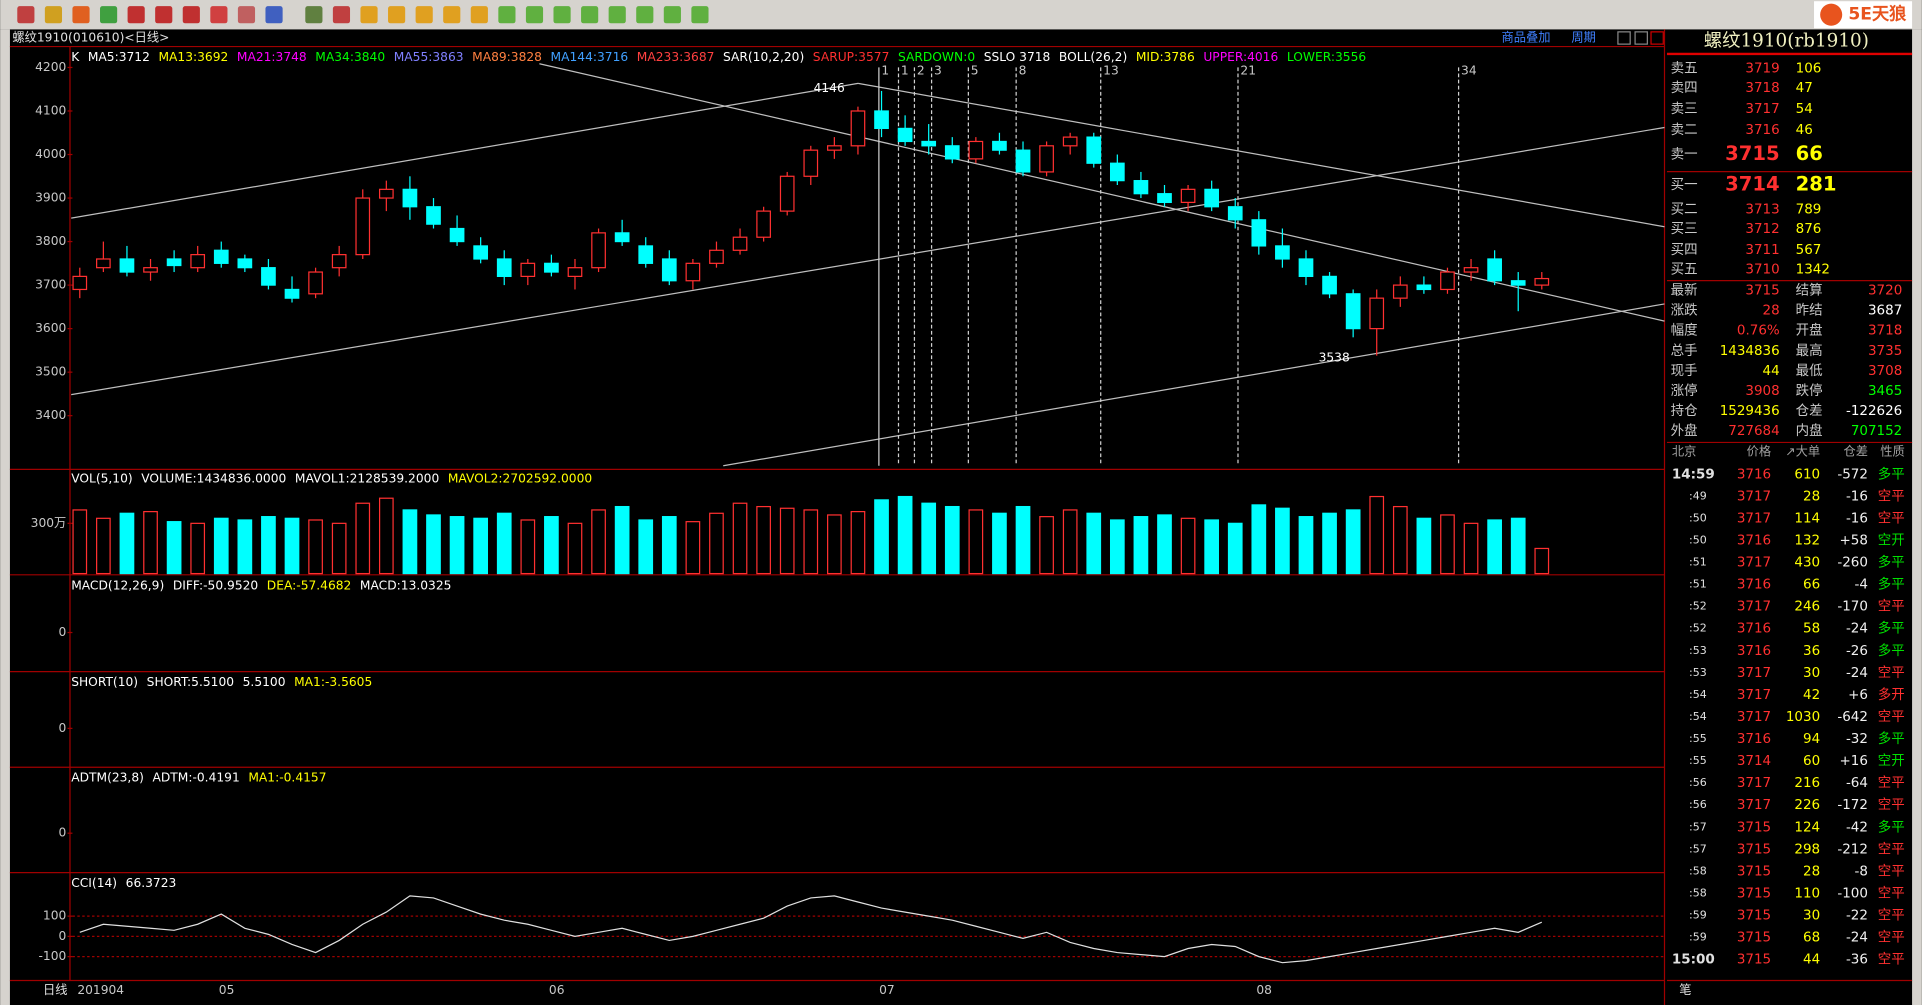 The width and height of the screenshot is (1922, 1005). I want to click on book-volume: 567, so click(1809, 250).